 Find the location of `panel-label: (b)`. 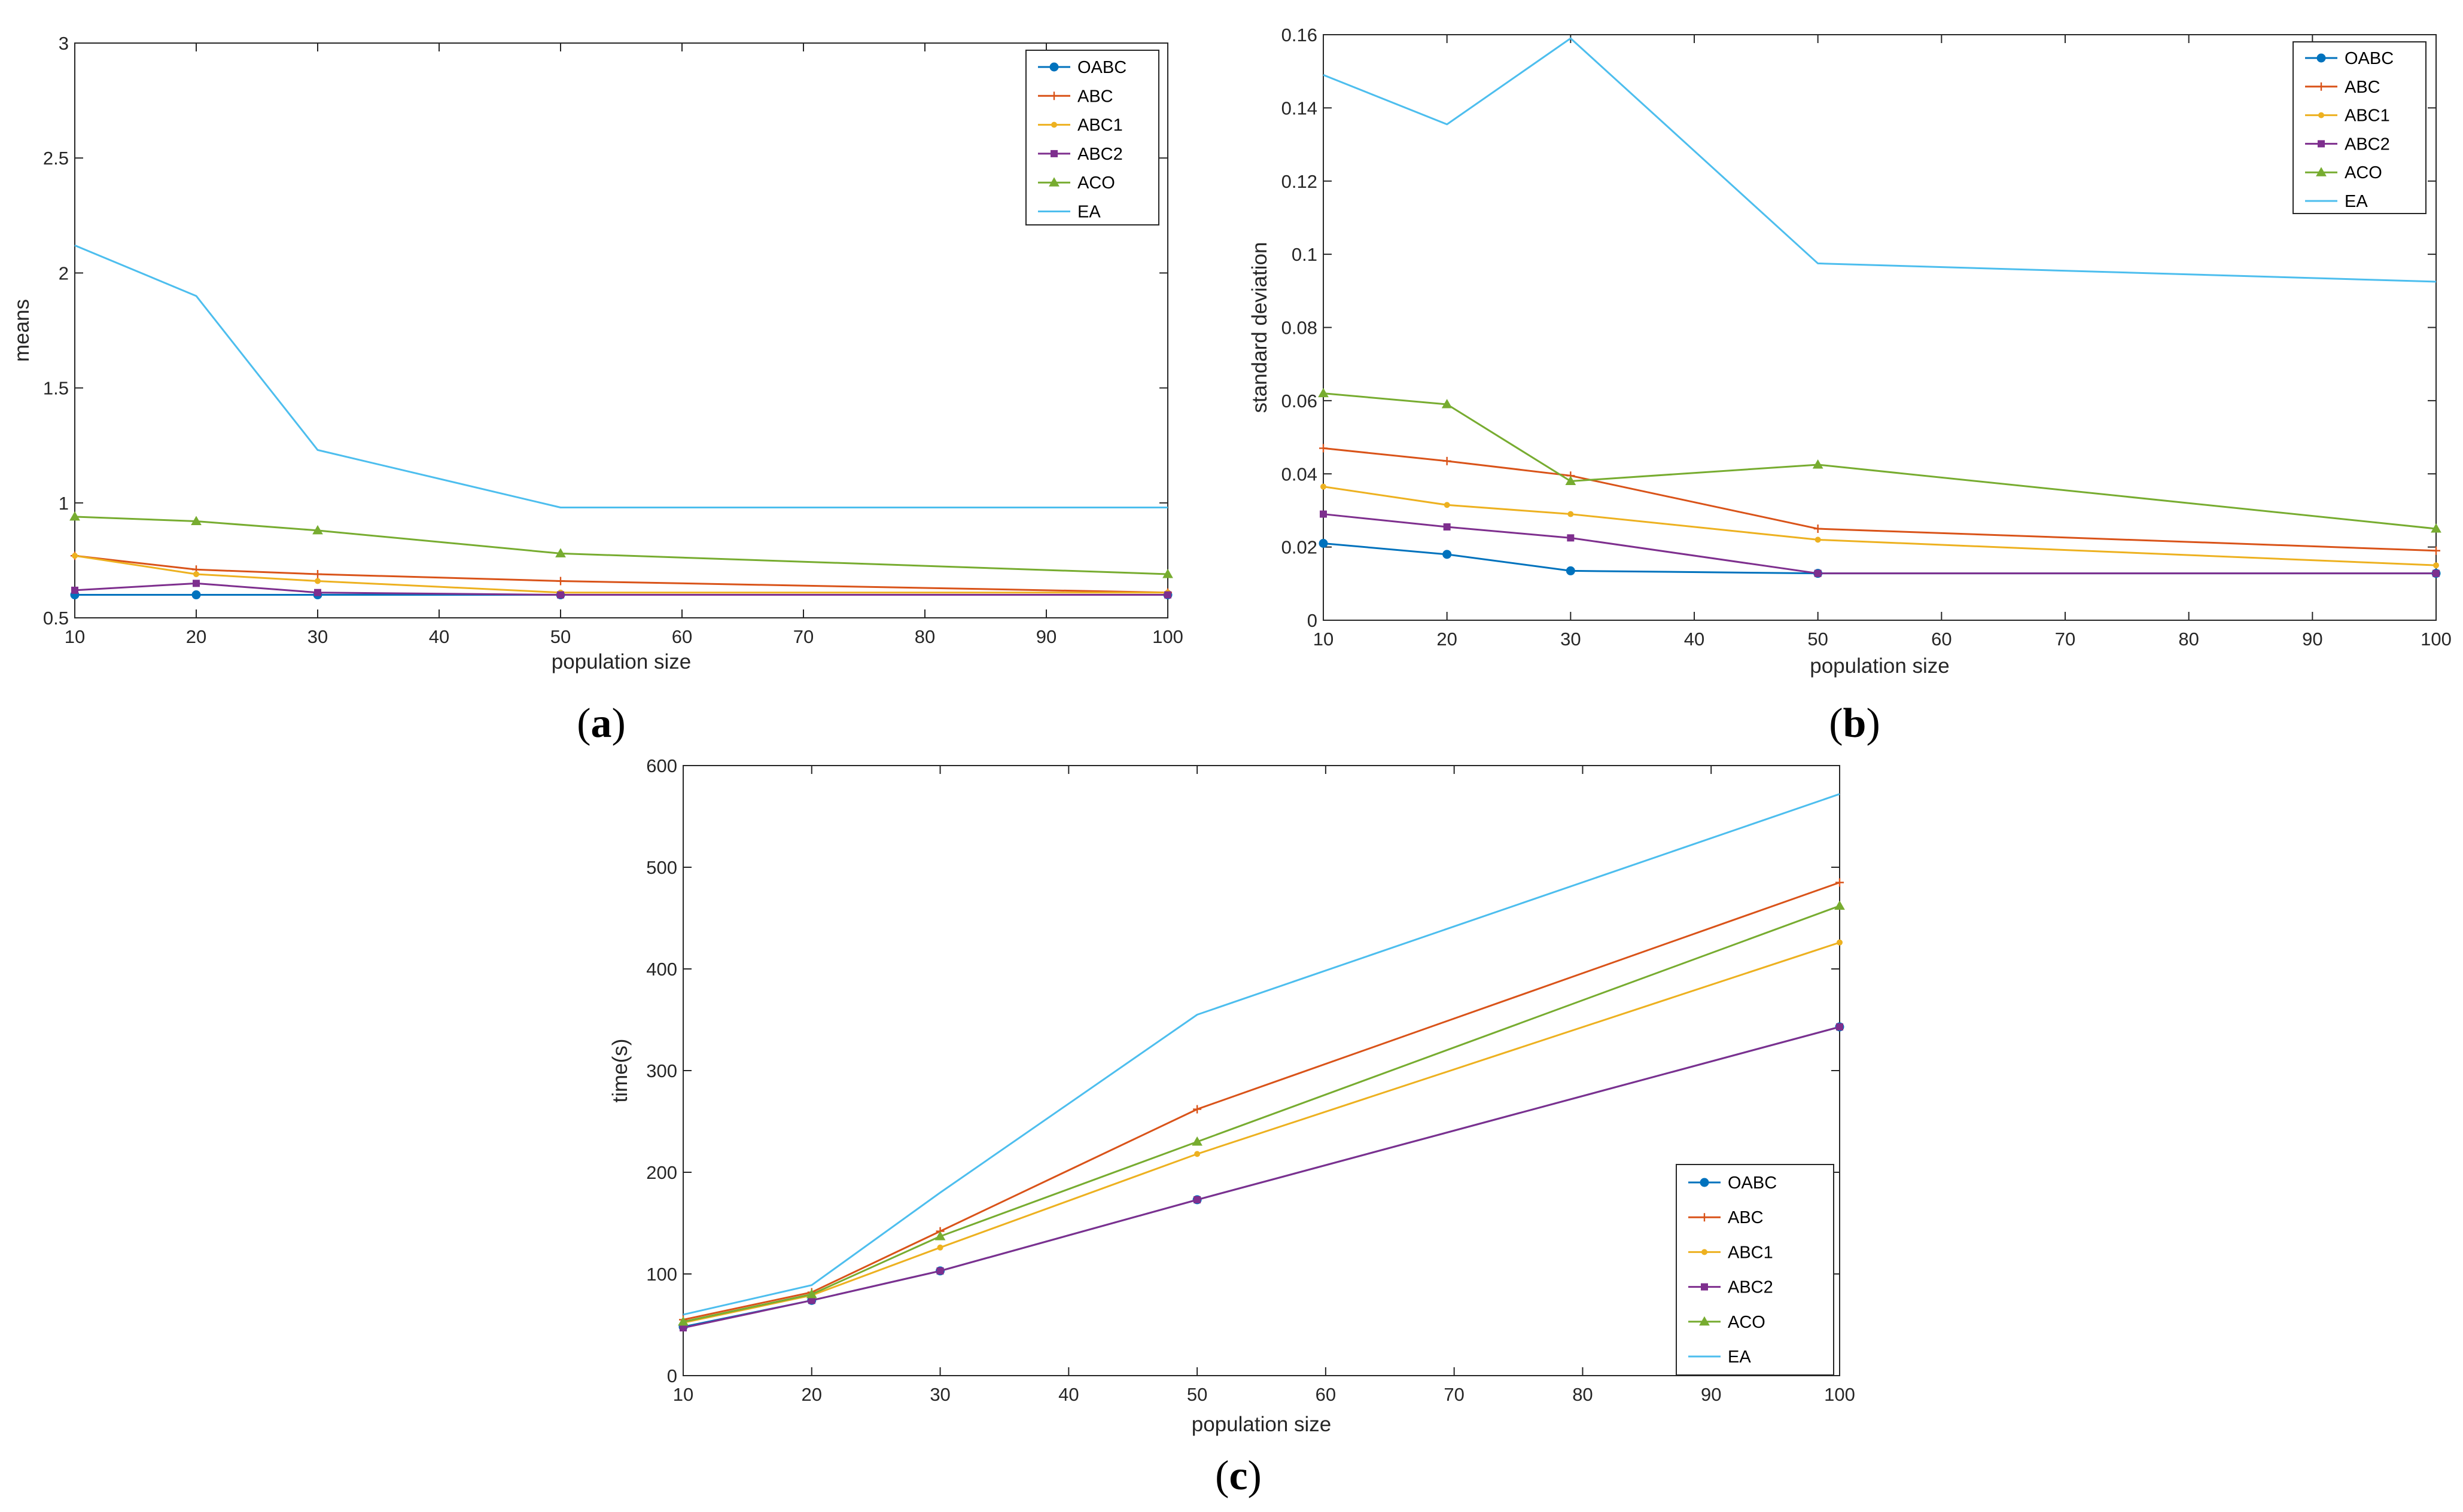

panel-label: (b) is located at coordinates (1854, 723).